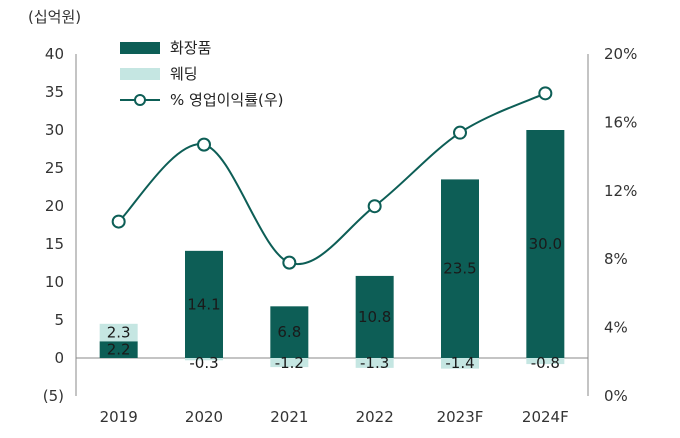 The height and width of the screenshot is (438, 680). I want to click on right-tick-label: 0%, so click(616, 396).